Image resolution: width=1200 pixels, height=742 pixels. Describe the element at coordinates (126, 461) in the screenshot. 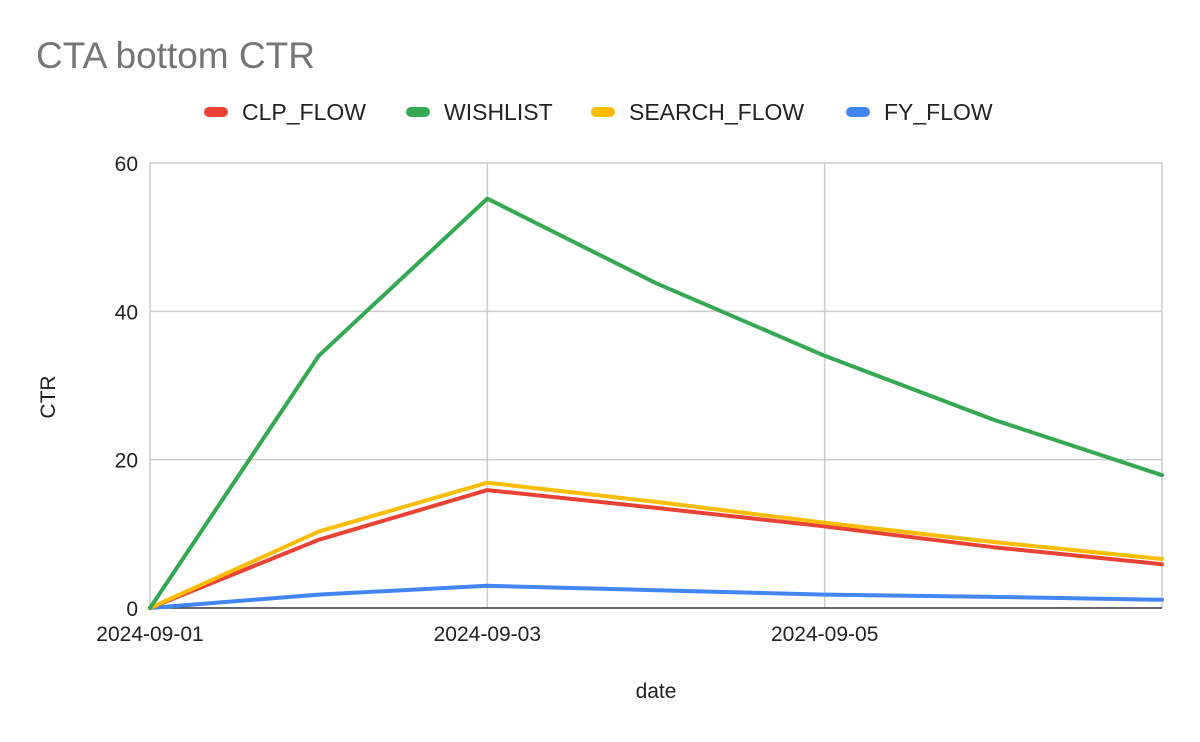

I see `y-tick-label: 20` at that location.